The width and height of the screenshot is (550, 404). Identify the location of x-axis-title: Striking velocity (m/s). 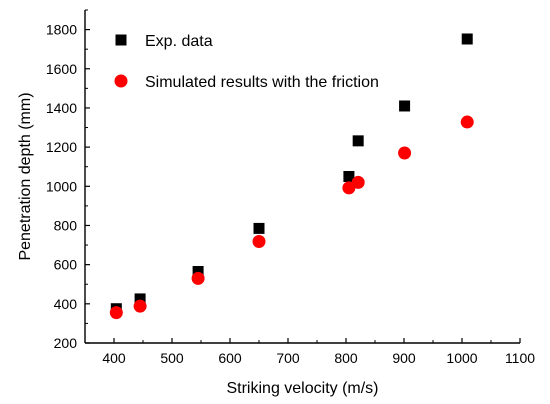
(302, 388).